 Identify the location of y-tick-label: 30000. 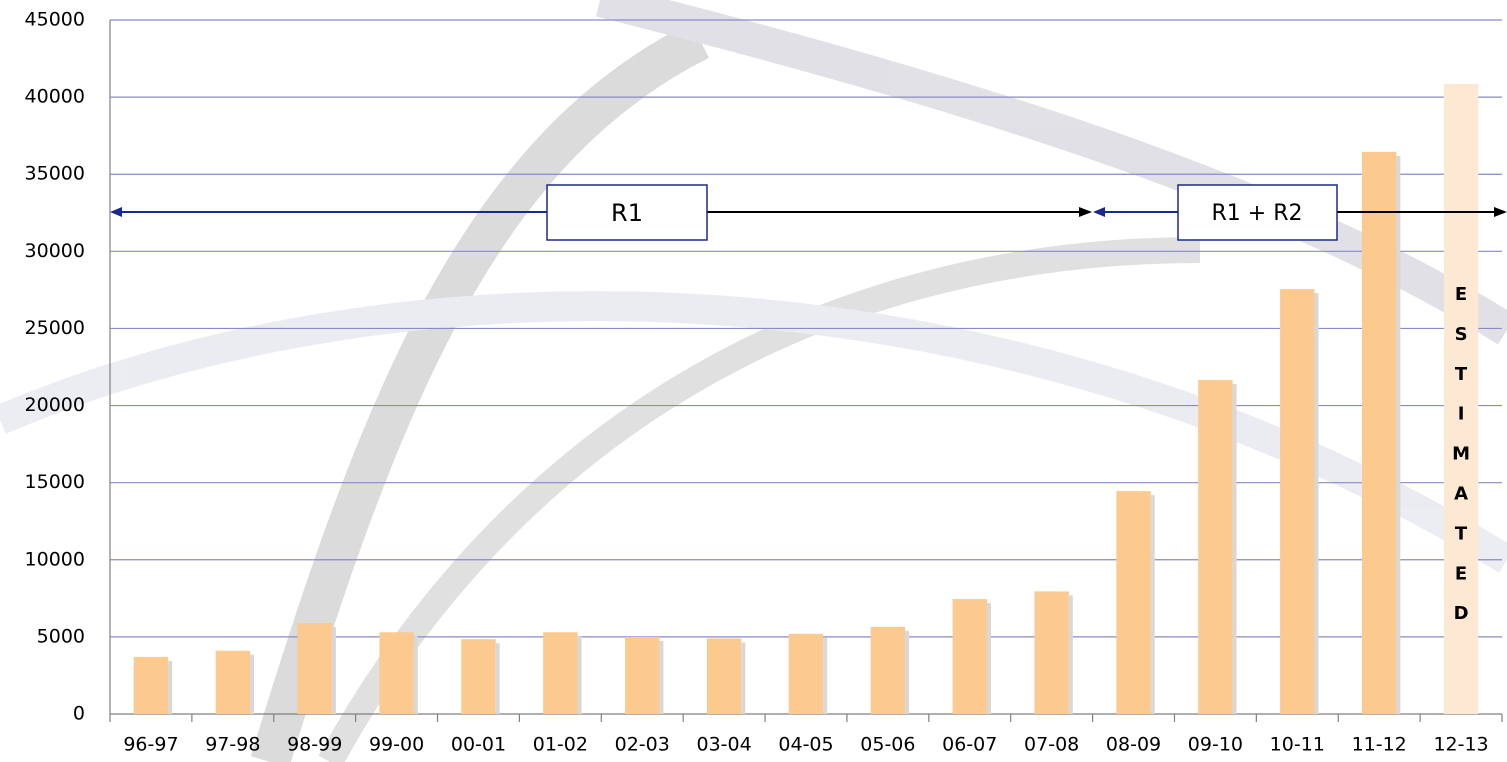
(55, 251).